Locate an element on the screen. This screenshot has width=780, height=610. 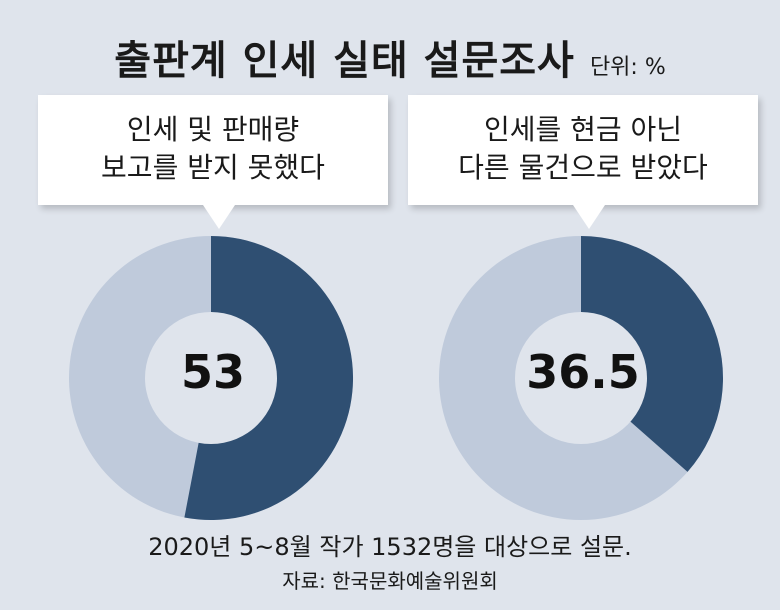
callout-box-1: 인세 및 판매량 보고를 받지 못했다 is located at coordinates (213, 162).